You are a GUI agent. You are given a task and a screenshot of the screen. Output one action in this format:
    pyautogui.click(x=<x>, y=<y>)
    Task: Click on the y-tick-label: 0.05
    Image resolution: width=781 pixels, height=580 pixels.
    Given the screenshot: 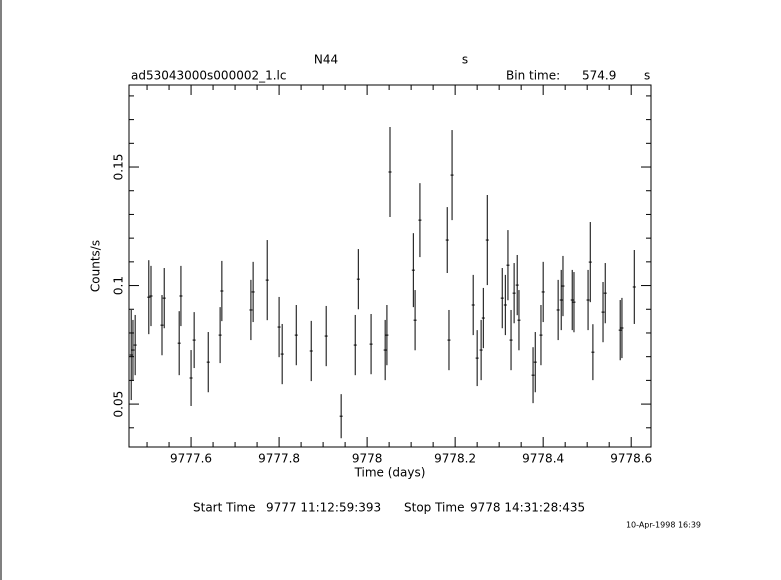 What is the action you would take?
    pyautogui.click(x=119, y=404)
    